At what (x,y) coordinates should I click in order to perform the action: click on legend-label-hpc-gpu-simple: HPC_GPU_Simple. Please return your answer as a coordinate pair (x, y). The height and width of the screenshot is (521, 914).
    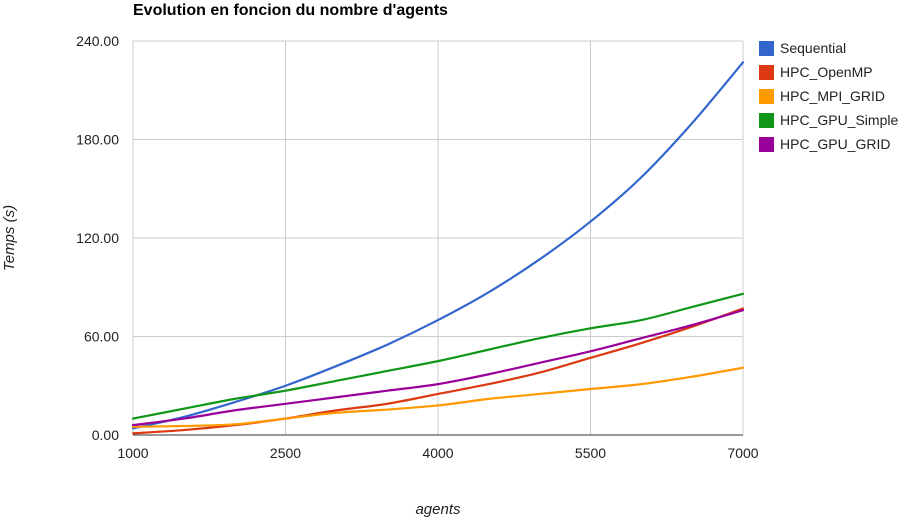
    Looking at the image, I should click on (839, 120).